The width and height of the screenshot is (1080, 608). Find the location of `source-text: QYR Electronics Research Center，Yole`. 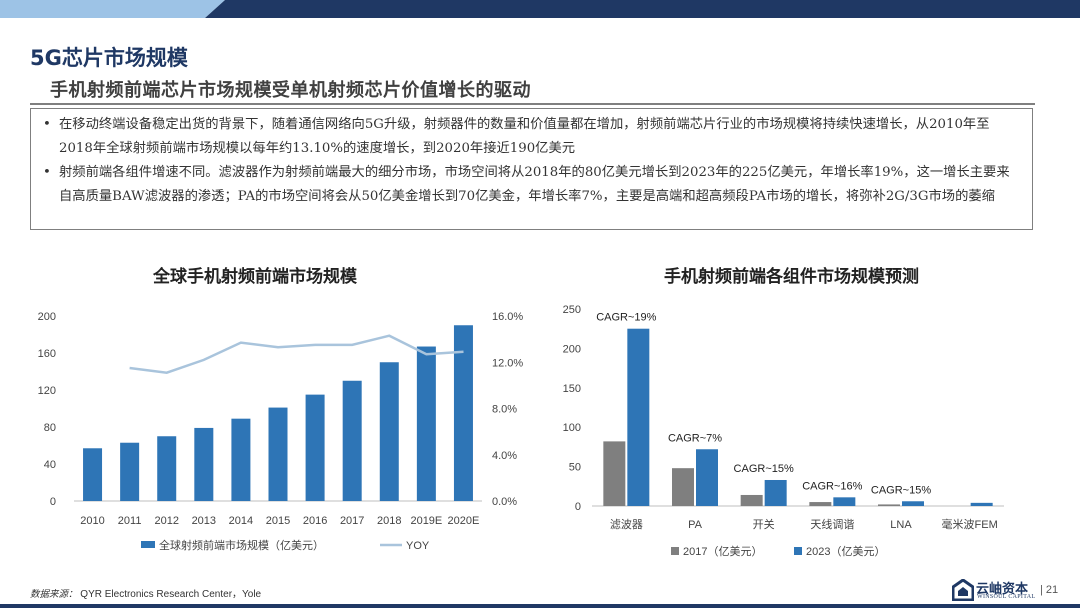

source-text: QYR Electronics Research Center，Yole is located at coordinates (171, 594).